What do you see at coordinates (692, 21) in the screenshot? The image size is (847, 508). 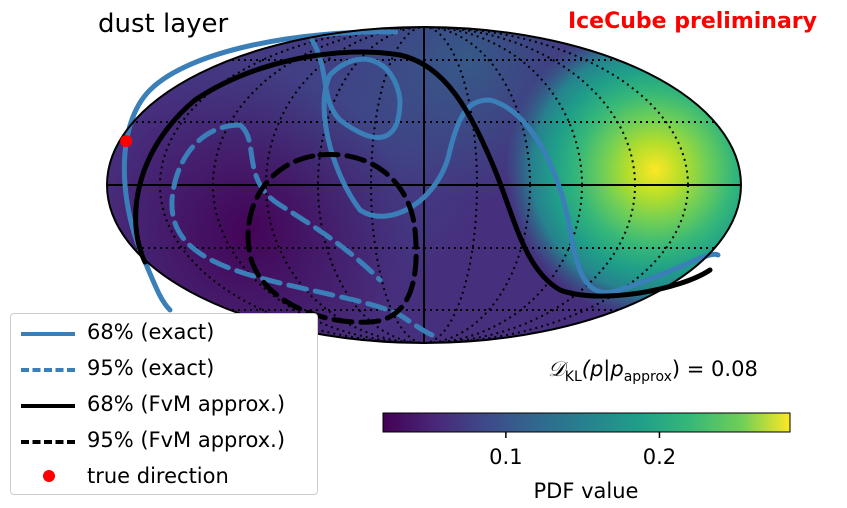 I see `watermark-text: IceCube preliminary` at bounding box center [692, 21].